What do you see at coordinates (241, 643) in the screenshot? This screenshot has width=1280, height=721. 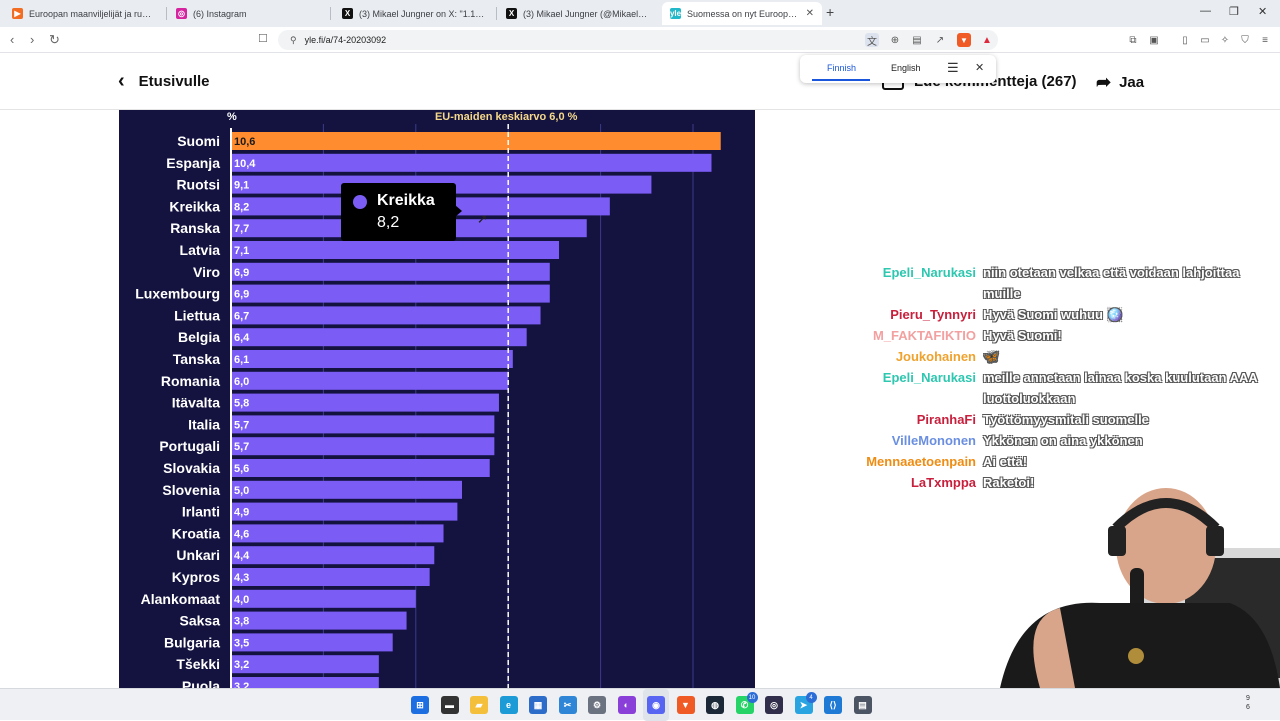 I see `value-label: 3,5` at bounding box center [241, 643].